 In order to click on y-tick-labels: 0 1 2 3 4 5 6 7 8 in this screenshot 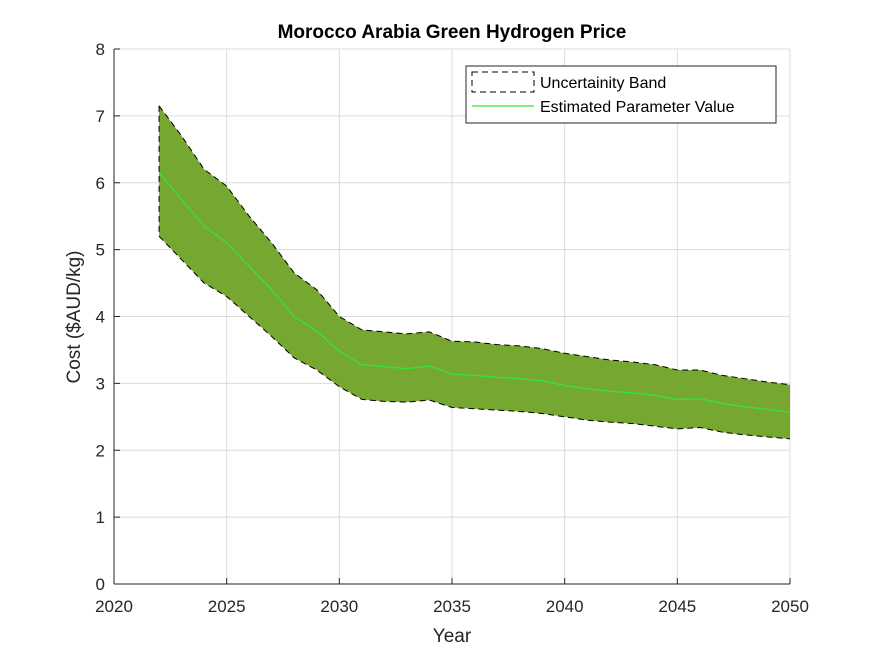, I will do `click(100, 317)`.